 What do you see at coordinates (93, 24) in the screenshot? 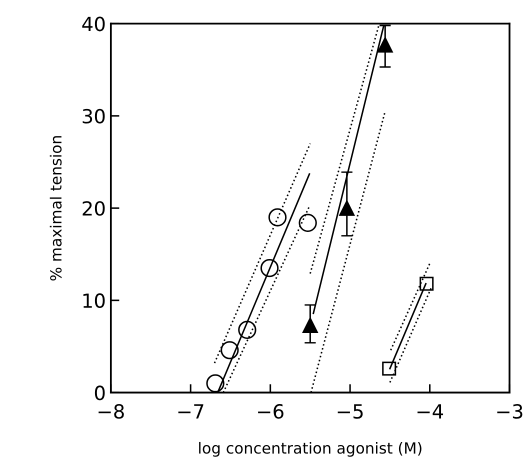
I see `y-tick-label: 40` at bounding box center [93, 24].